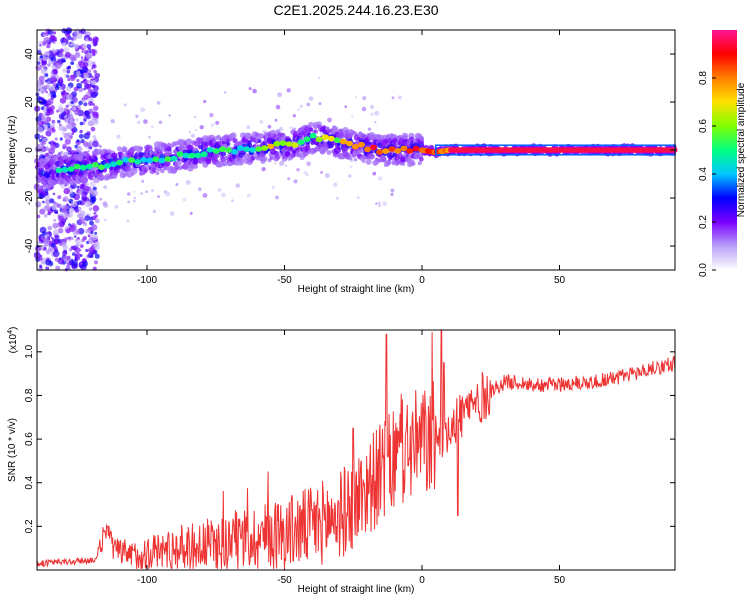 The height and width of the screenshot is (600, 750). I want to click on snr-ytick-label: 1.0, so click(29, 351).